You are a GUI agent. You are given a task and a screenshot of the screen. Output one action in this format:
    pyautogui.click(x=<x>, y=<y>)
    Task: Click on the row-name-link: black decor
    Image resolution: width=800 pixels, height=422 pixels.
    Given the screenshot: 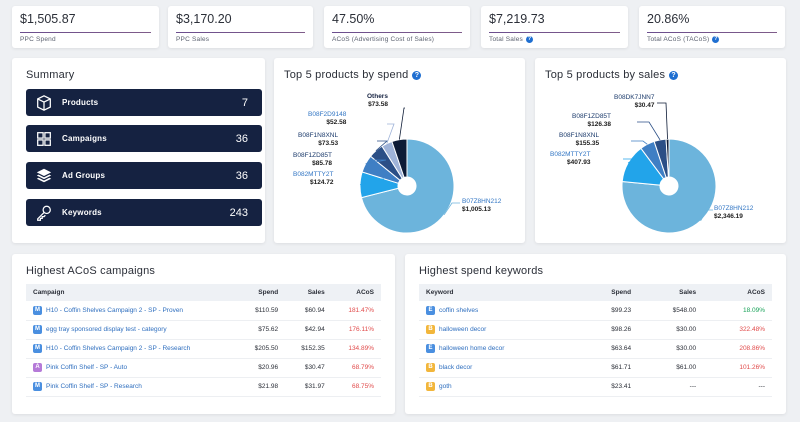 What is the action you would take?
    pyautogui.click(x=456, y=368)
    